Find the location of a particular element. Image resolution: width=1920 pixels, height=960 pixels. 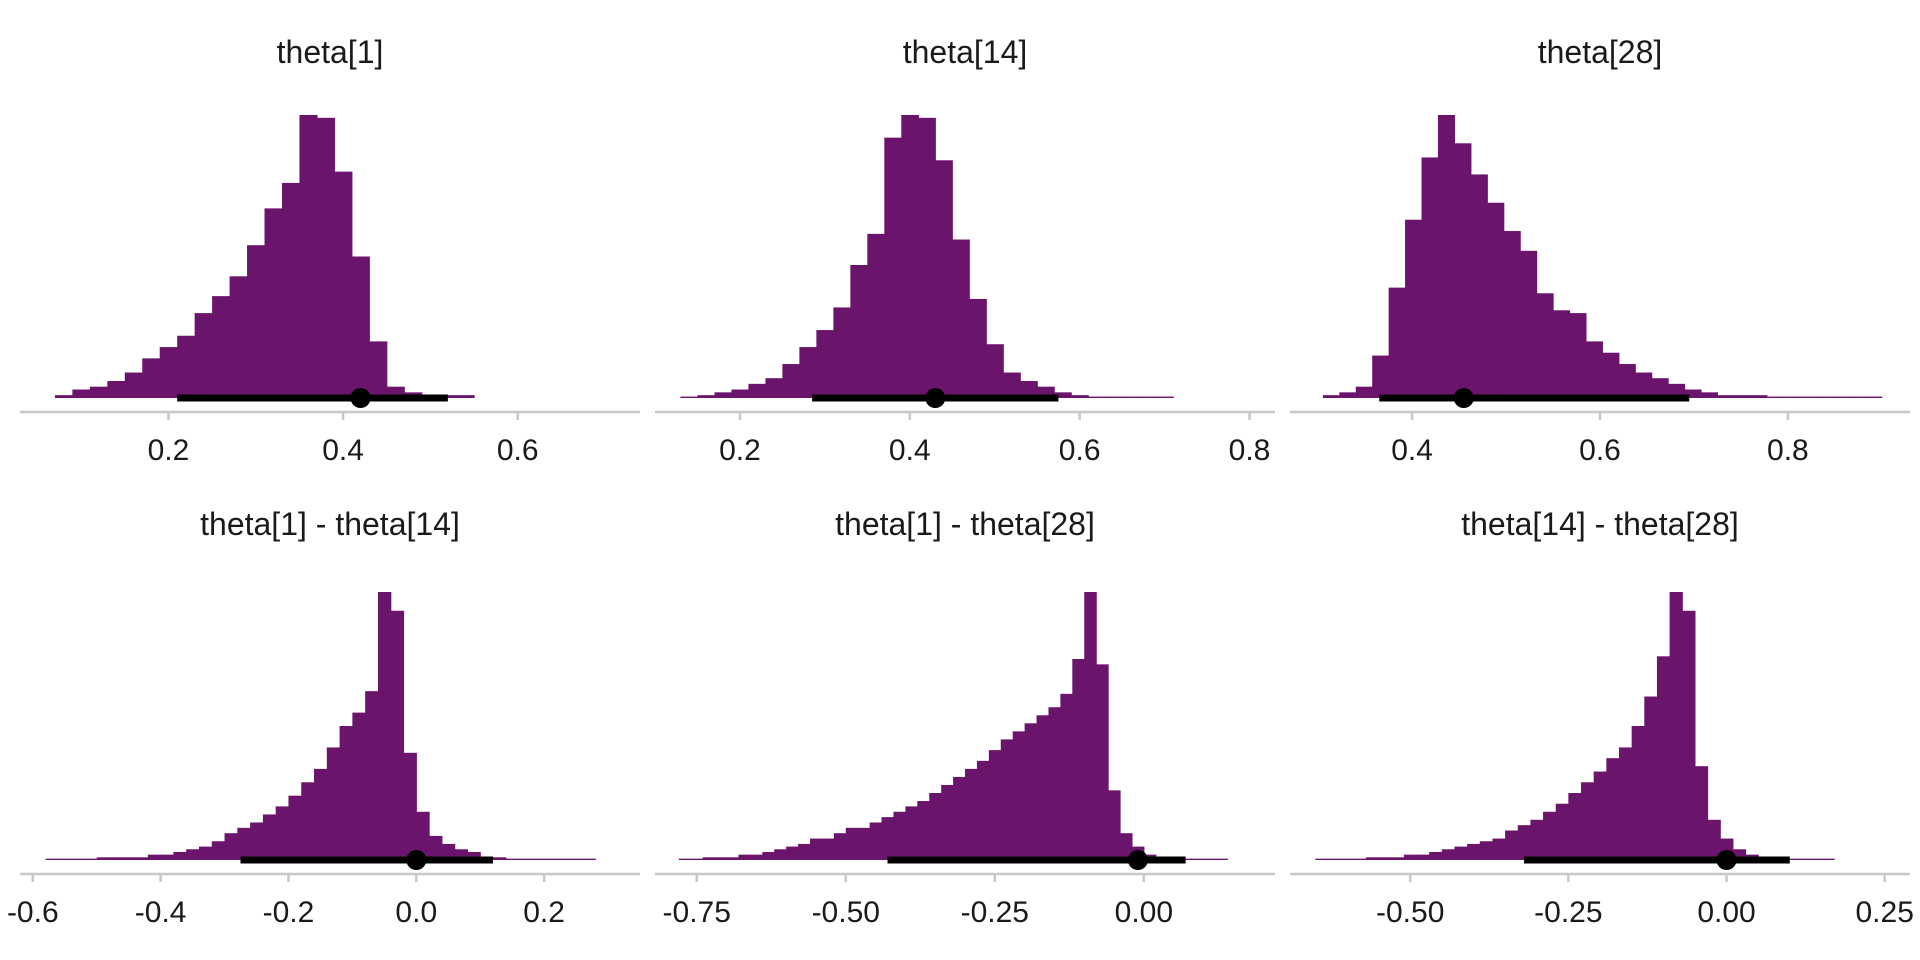

histogram-plot: -0.75 -0.50 -0.25 0.00 is located at coordinates (965, 760).